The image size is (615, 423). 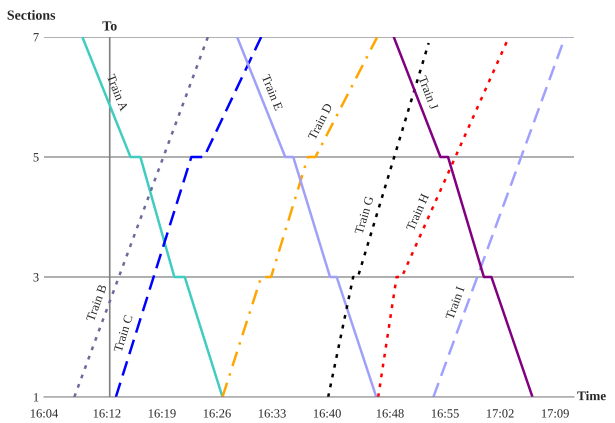 I want to click on x-tick-label: 16:40, so click(x=327, y=413).